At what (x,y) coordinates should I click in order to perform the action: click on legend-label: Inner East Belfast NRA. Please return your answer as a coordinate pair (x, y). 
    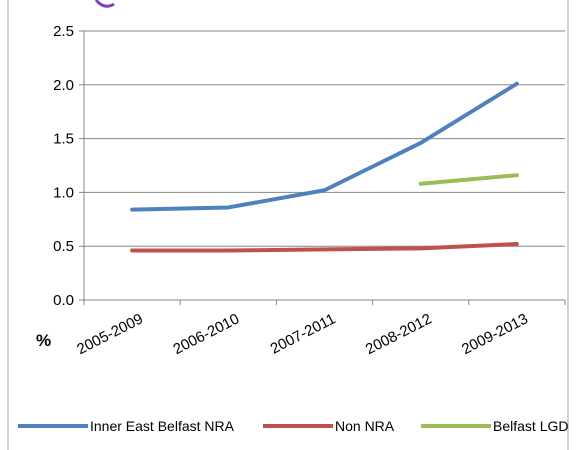
    Looking at the image, I should click on (162, 426).